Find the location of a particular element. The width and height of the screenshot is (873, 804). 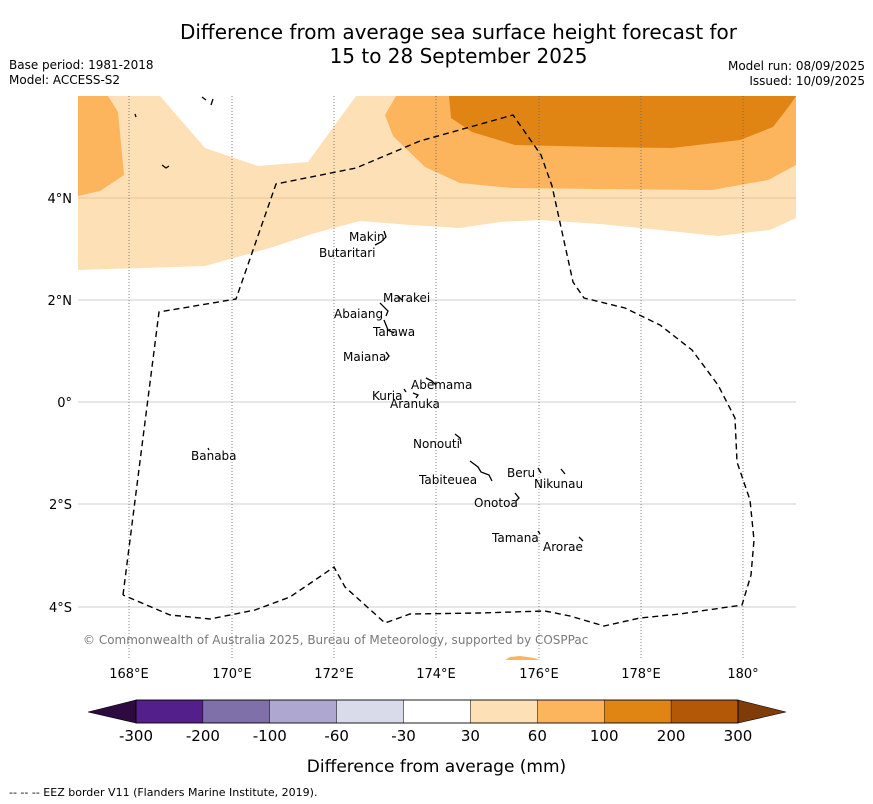

latitude-labels: 4°N 2°N 0° 2°S 4°S is located at coordinates (60, 404).